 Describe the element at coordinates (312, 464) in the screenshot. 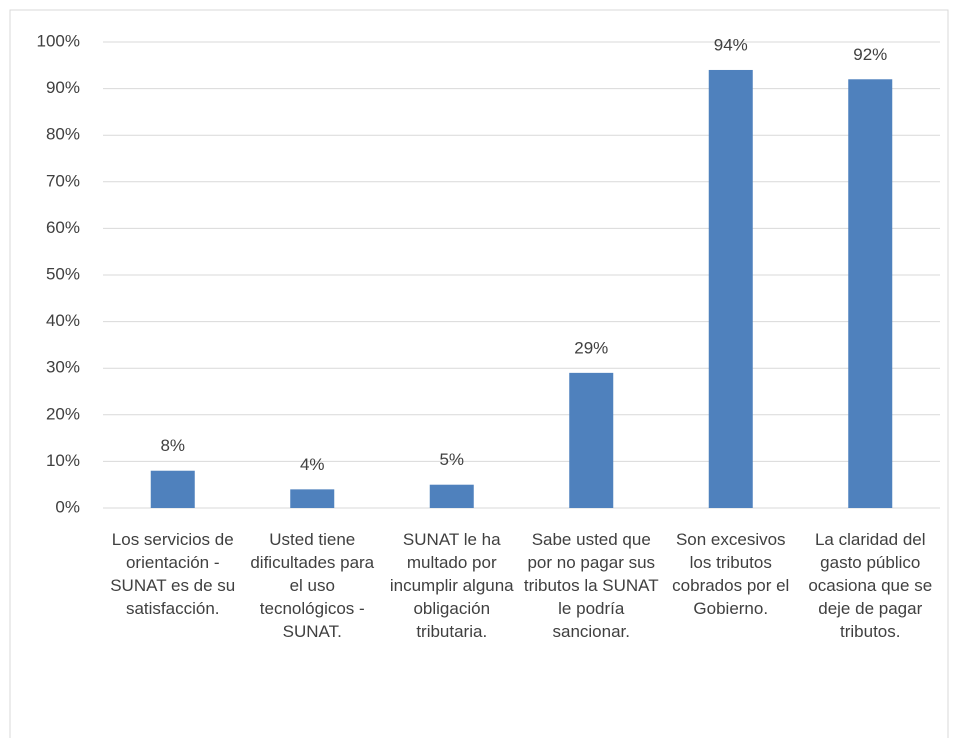

I see `data-label: 4%` at that location.